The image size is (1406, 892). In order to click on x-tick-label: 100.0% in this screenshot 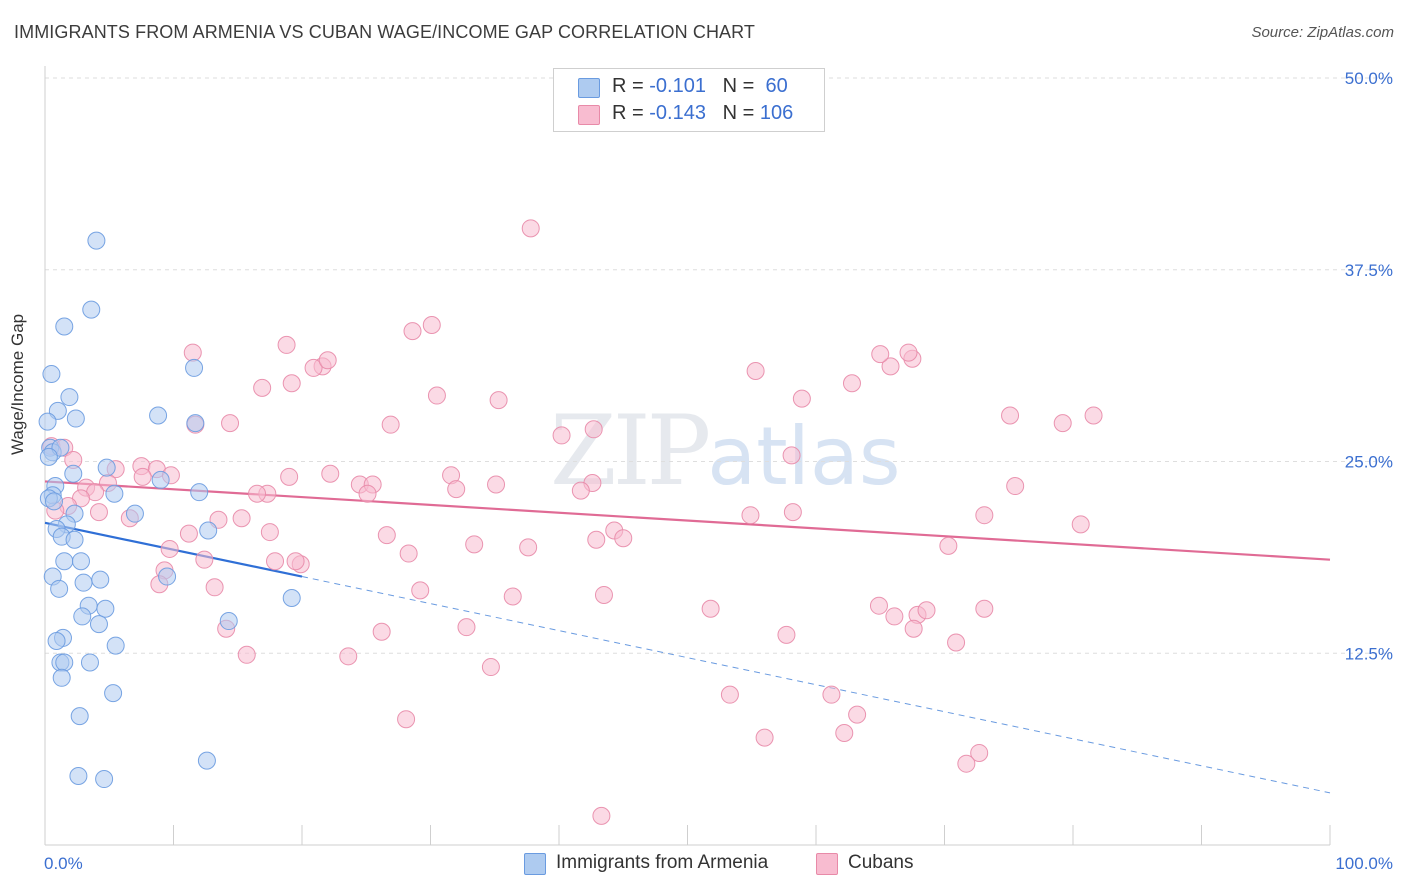, I will do `click(1364, 863)`.